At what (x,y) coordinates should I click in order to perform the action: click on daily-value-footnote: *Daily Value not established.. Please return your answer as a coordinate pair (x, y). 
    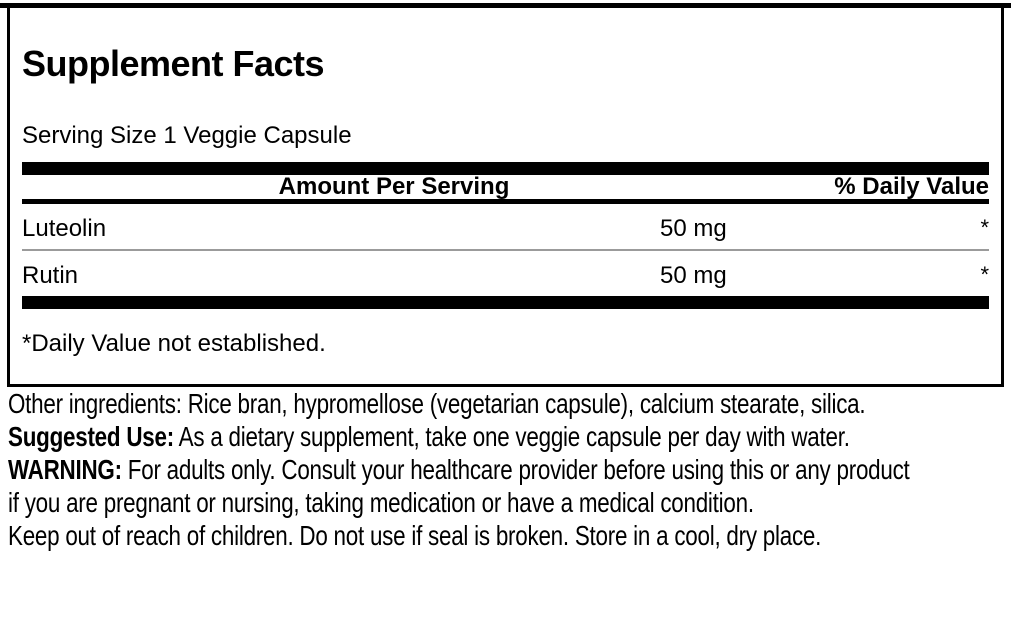
    Looking at the image, I should click on (174, 344).